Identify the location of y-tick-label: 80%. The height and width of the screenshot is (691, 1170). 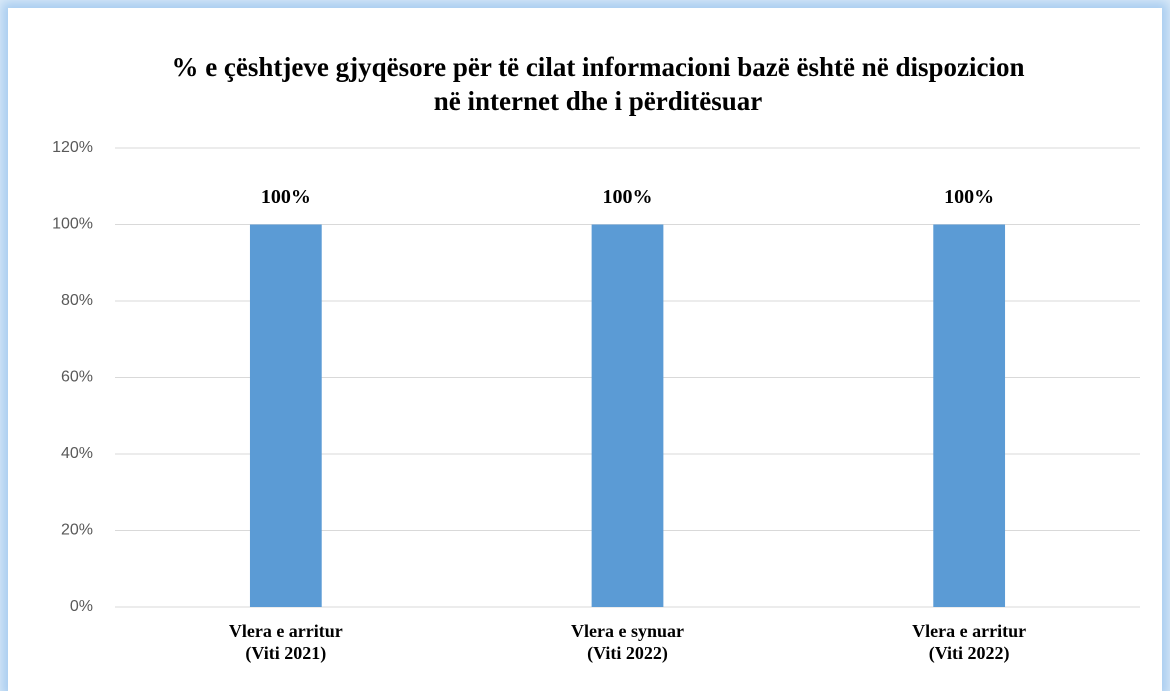
(77, 300).